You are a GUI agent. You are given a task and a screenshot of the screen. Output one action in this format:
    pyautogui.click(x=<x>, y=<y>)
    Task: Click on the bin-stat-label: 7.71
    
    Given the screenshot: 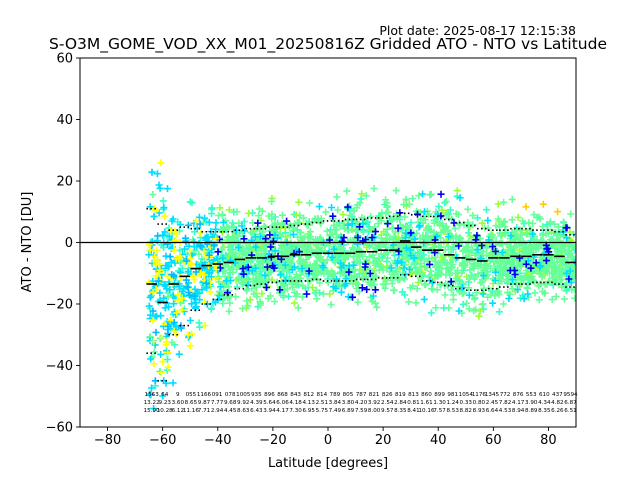 What is the action you would take?
    pyautogui.click(x=204, y=411)
    